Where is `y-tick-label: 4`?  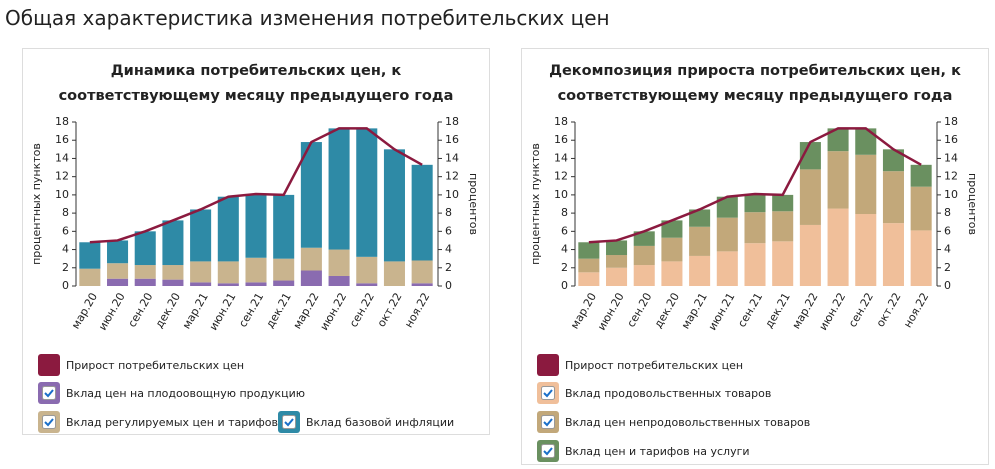
y-tick-label: 4 is located at coordinates (65, 249).